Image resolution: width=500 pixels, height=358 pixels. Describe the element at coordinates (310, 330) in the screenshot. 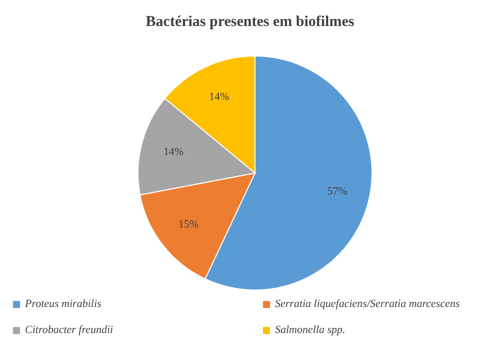

I see `legend-label: Salmonella spp.` at that location.